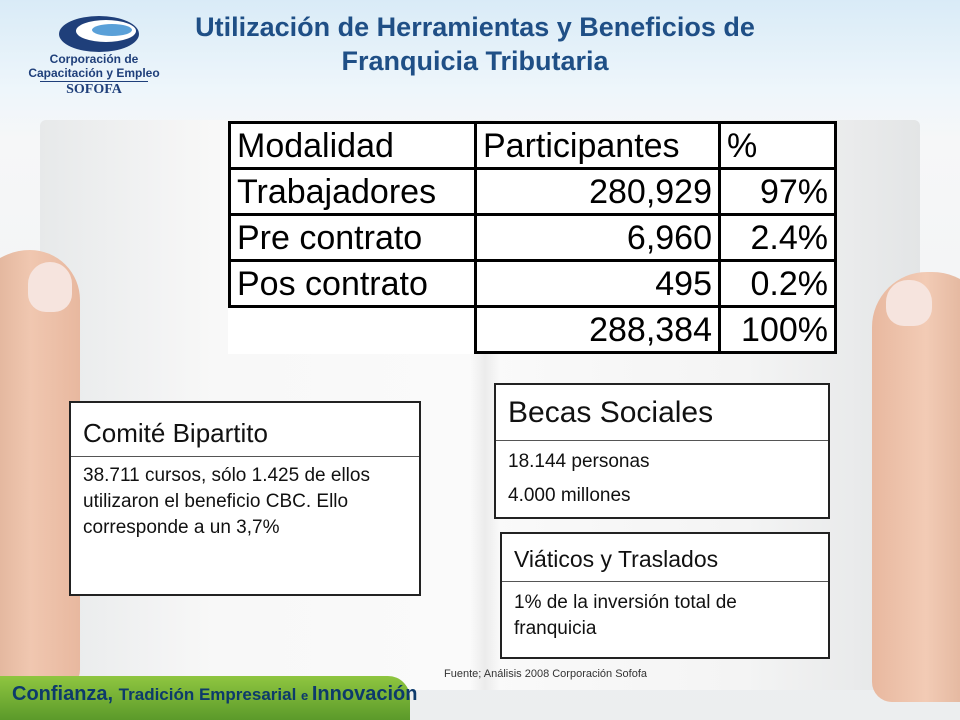 This screenshot has width=960, height=720. What do you see at coordinates (916, 487) in the screenshot?
I see `right-hand-image` at bounding box center [916, 487].